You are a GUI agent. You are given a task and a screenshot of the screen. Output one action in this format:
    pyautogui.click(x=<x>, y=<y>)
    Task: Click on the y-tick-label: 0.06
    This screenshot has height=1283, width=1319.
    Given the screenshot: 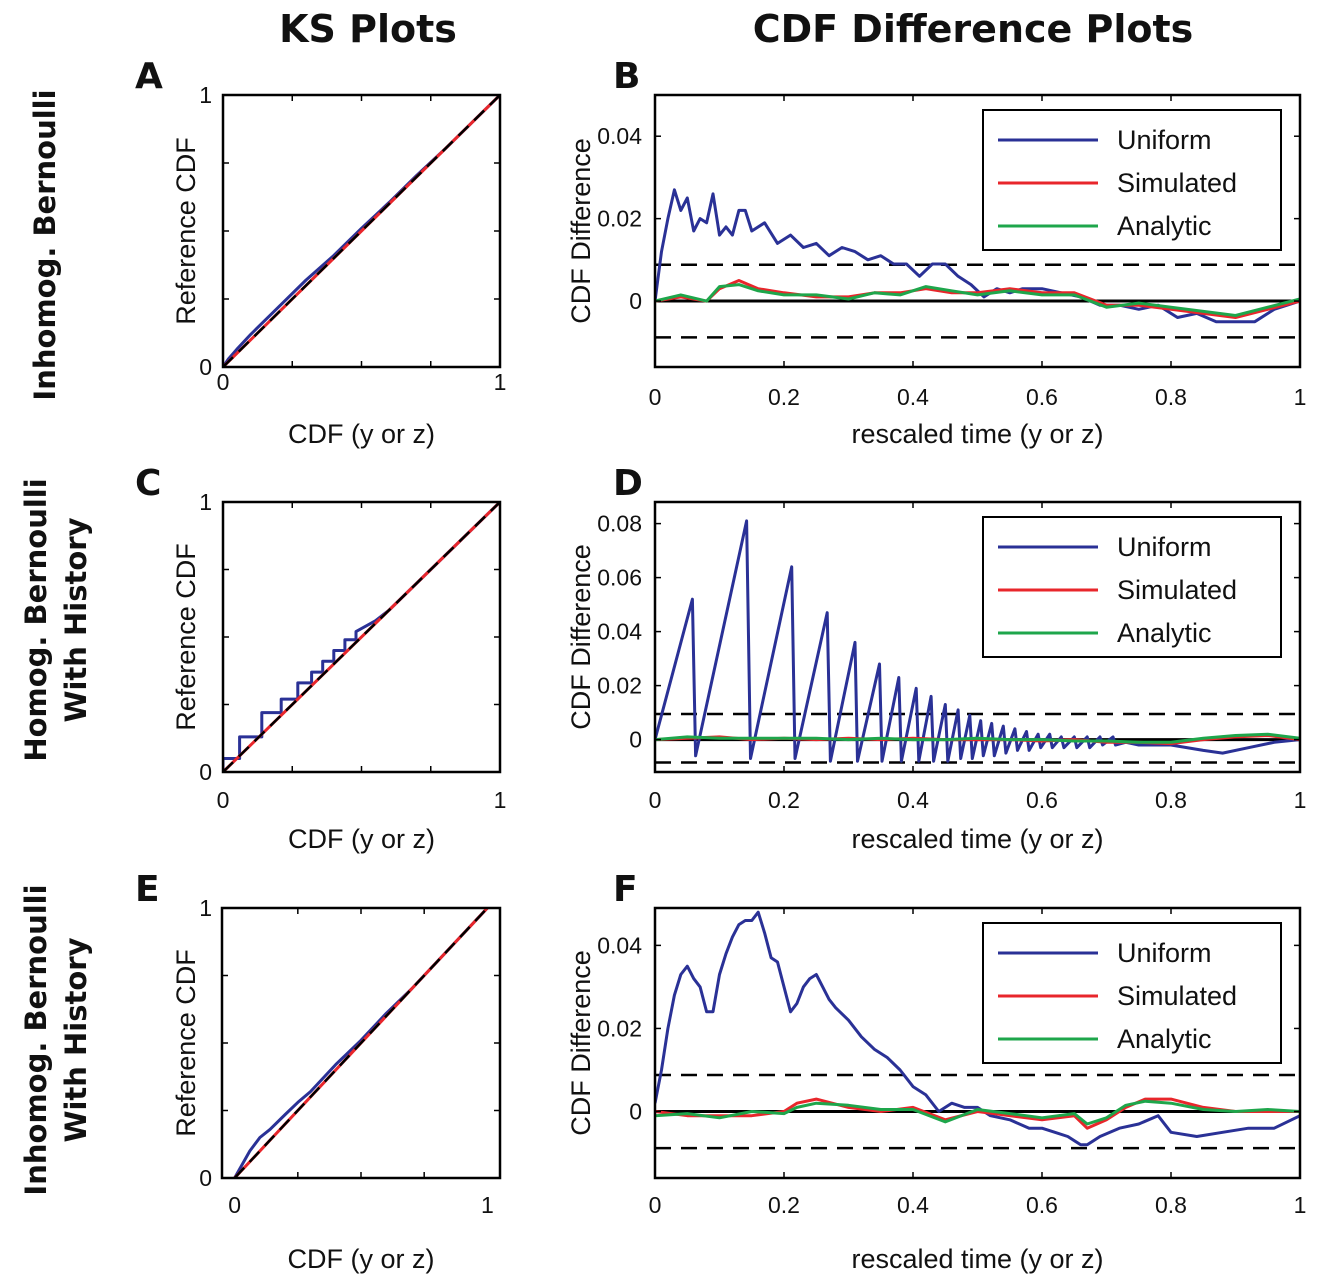 What is the action you would take?
    pyautogui.click(x=619, y=578)
    